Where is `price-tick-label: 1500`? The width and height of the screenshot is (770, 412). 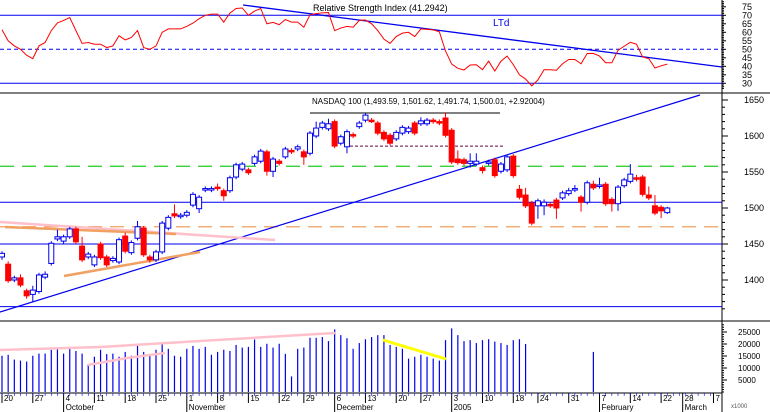
price-tick-label: 1500 is located at coordinates (754, 208).